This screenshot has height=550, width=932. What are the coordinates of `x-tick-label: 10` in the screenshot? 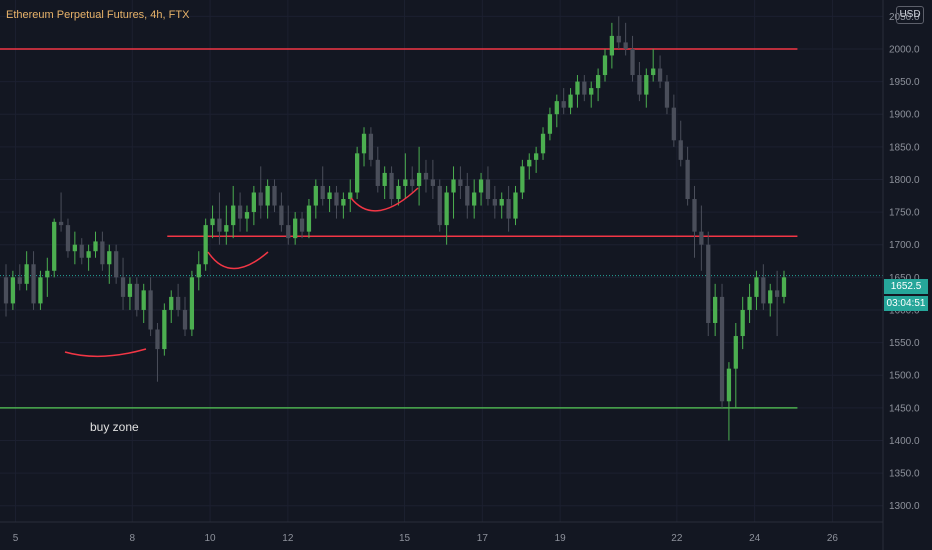 It's located at (210, 538).